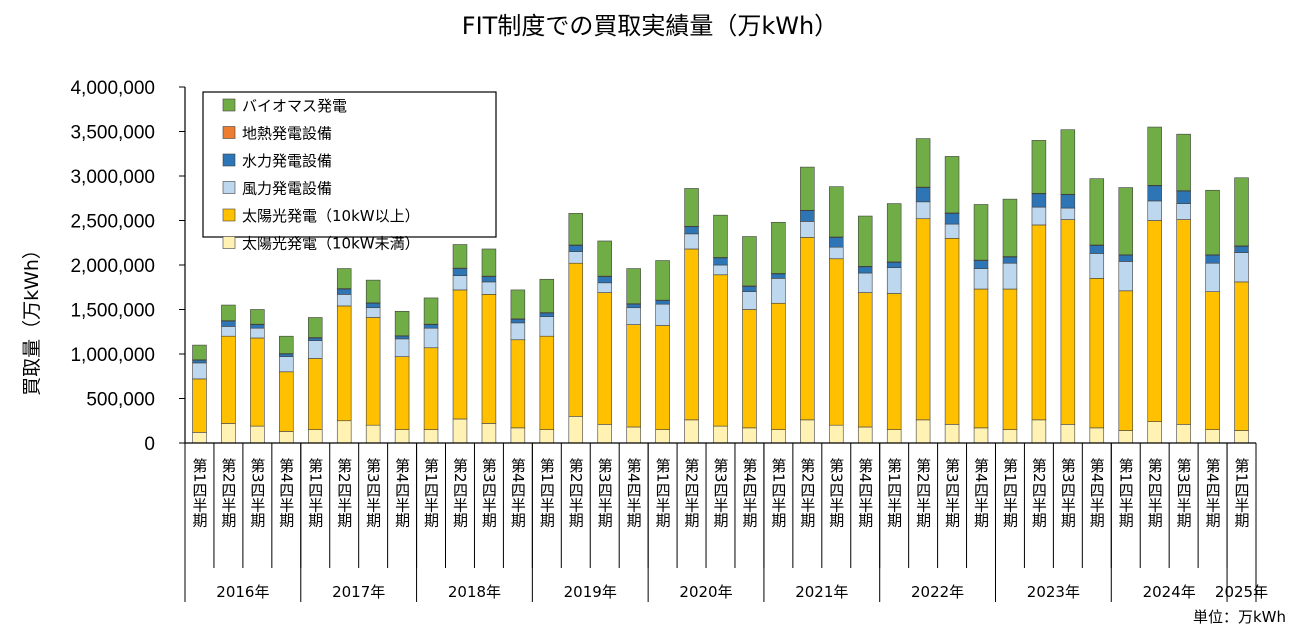 The width and height of the screenshot is (1301, 635). What do you see at coordinates (1239, 617) in the screenshot?
I see `unit-label: 単位：万kWh` at bounding box center [1239, 617].